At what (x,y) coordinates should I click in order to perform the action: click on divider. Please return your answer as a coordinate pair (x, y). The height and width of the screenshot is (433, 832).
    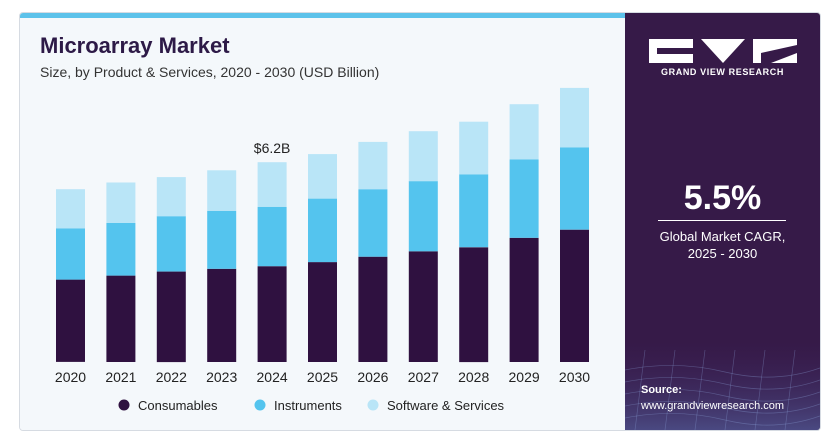
    Looking at the image, I should click on (722, 220).